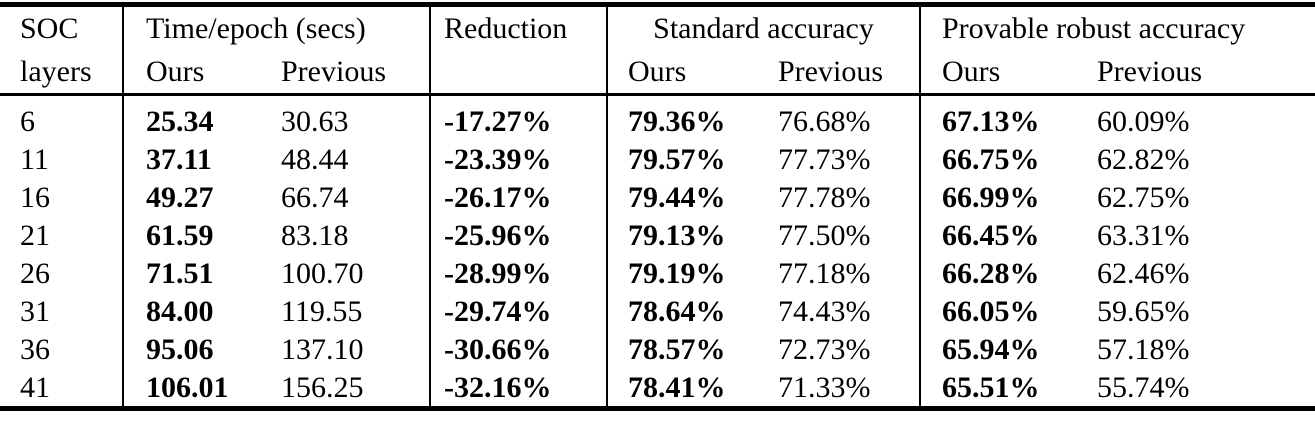  What do you see at coordinates (322, 311) in the screenshot?
I see `cell-time-prev: 119.55` at bounding box center [322, 311].